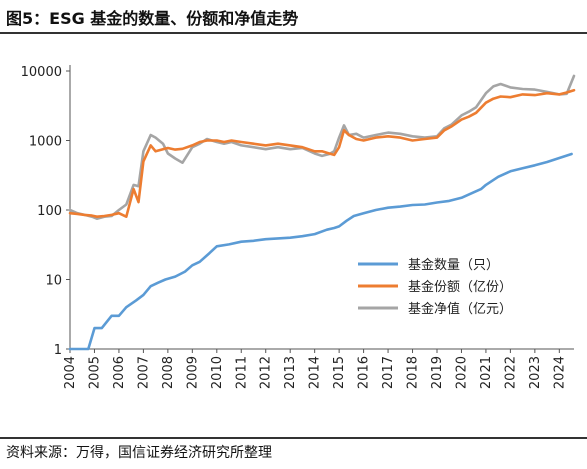 This screenshot has width=587, height=469. I want to click on x-tick-label: 2024, so click(559, 372).